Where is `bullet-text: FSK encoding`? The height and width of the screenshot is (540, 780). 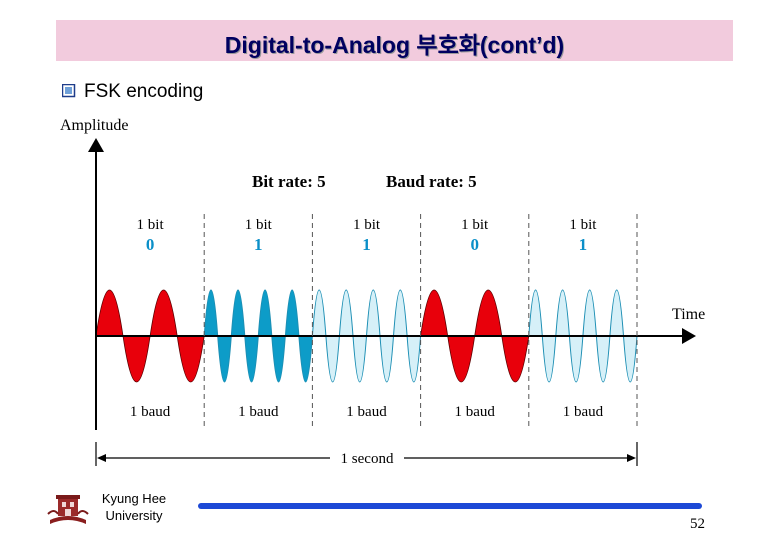 bullet-text: FSK encoding is located at coordinates (144, 91).